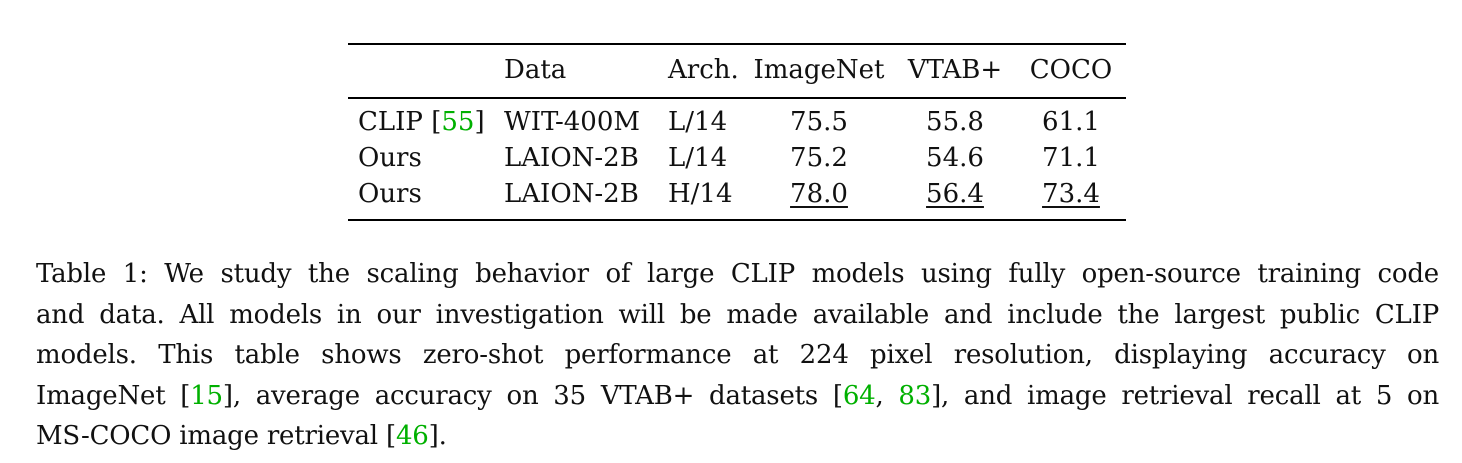 This screenshot has height=463, width=1462. Describe the element at coordinates (535, 70) in the screenshot. I see `header-data: Data` at that location.